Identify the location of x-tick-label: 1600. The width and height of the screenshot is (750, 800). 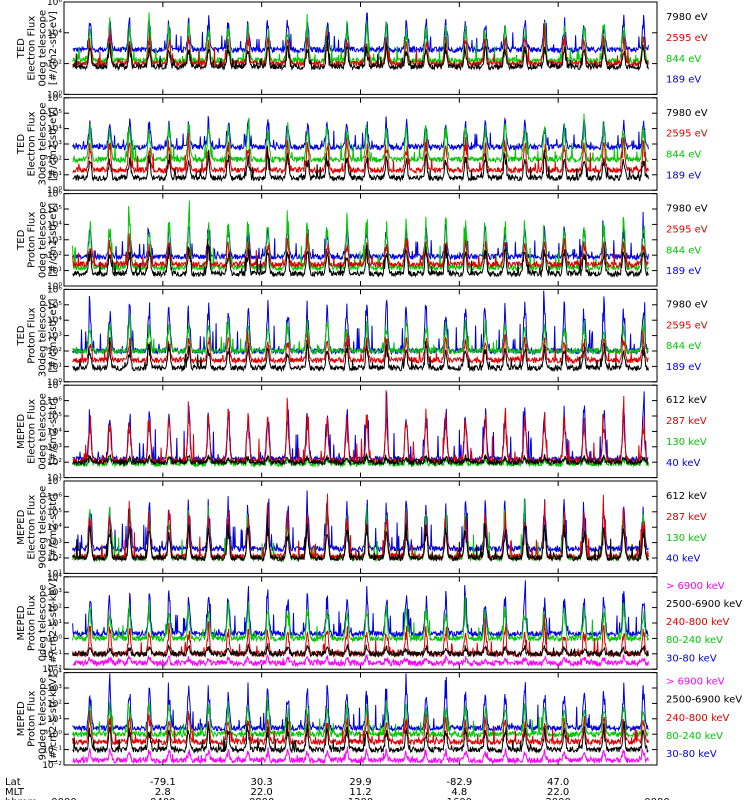
(459, 798).